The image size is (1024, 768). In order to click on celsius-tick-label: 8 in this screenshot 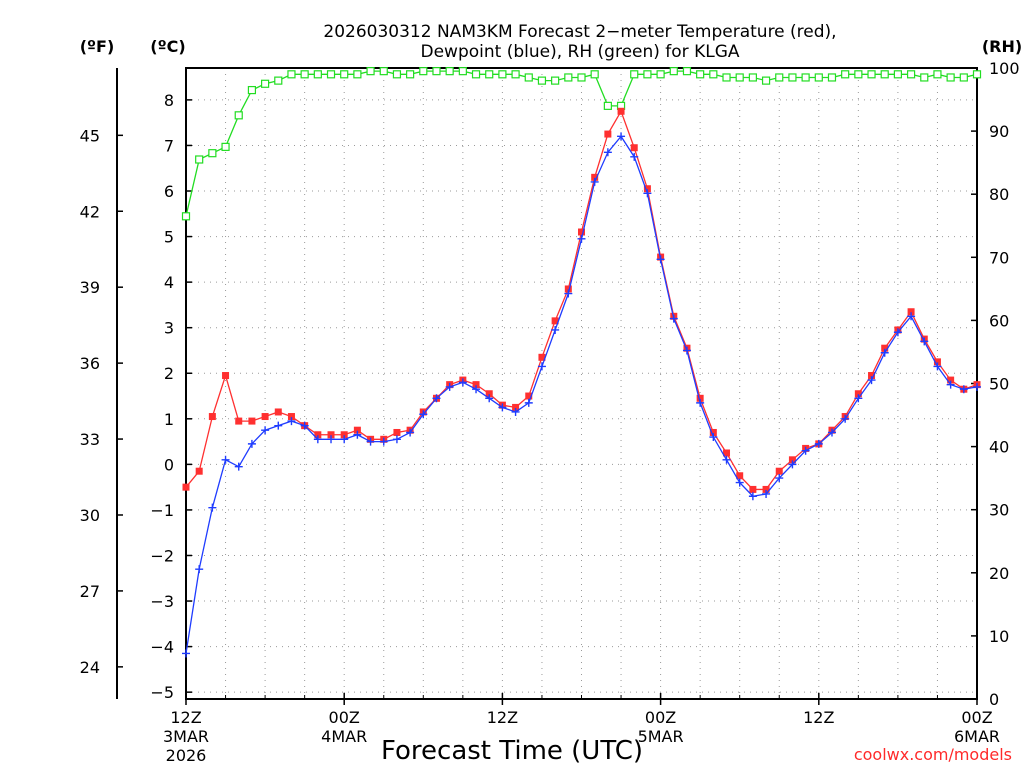, I will do `click(169, 100)`.